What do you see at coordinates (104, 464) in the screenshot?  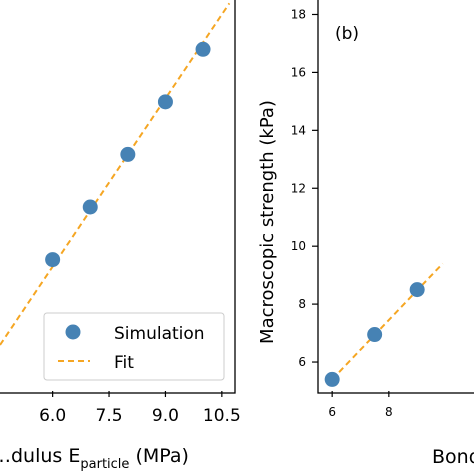 I see `panel-a-x-axis-label-subscript: particle` at bounding box center [104, 464].